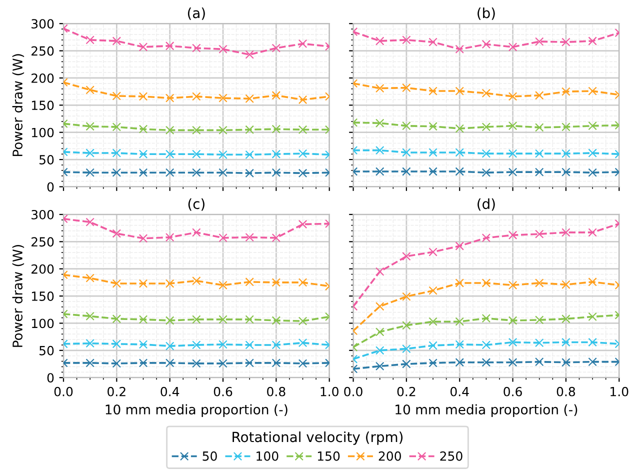  Describe the element at coordinates (43, 242) in the screenshot. I see `y-tick-label: 250` at that location.